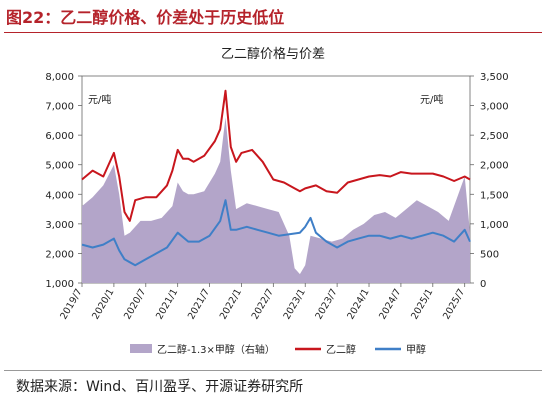  Describe the element at coordinates (483, 284) in the screenshot. I see `right-tick-label: 0` at that location.